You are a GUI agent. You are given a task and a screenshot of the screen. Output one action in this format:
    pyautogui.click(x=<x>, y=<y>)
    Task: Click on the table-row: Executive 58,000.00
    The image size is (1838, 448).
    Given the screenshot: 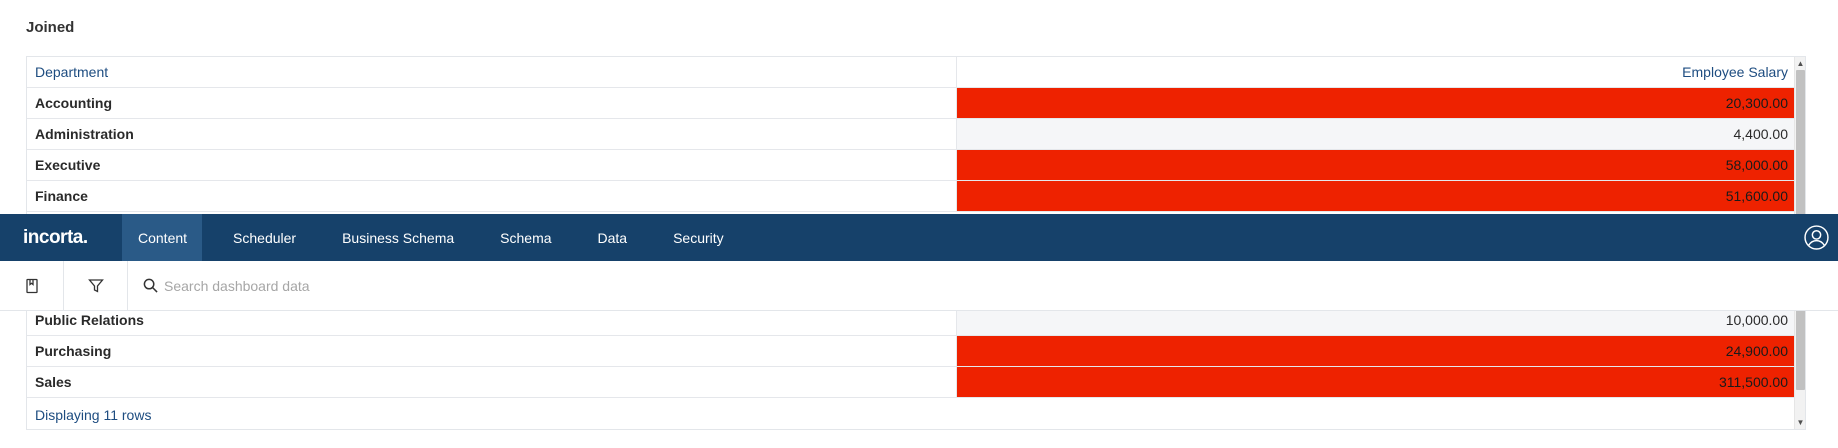 What is the action you would take?
    pyautogui.click(x=911, y=165)
    